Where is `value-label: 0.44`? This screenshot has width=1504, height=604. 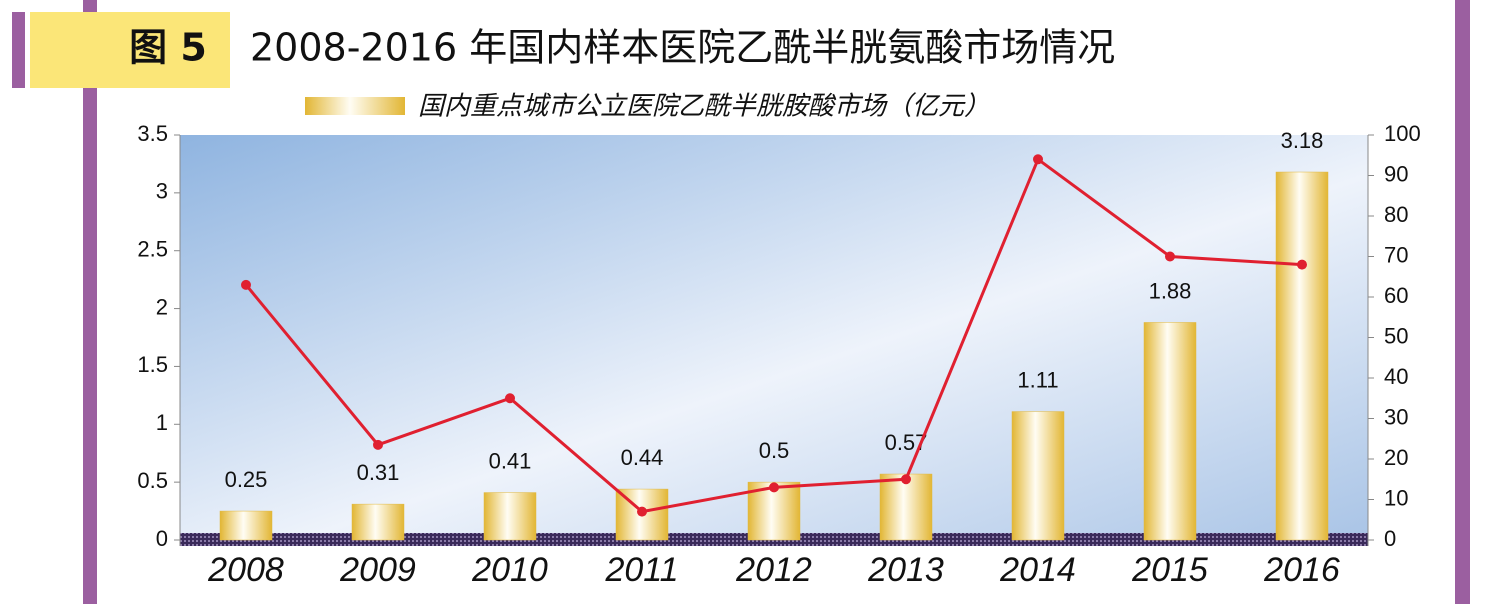
value-label: 0.44 is located at coordinates (642, 457).